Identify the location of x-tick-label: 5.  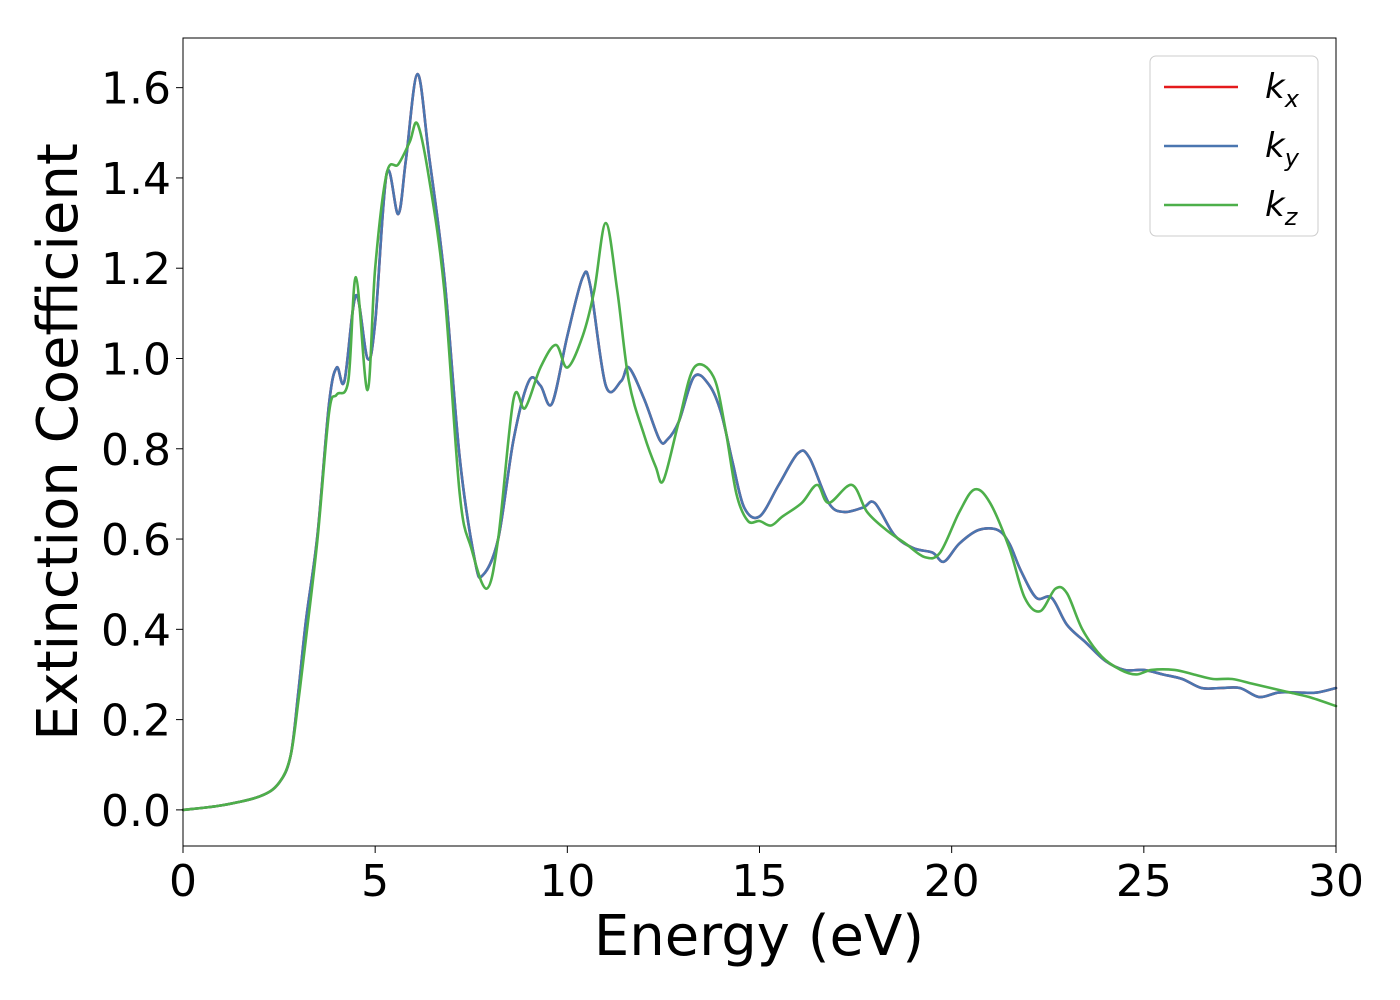
(375, 881).